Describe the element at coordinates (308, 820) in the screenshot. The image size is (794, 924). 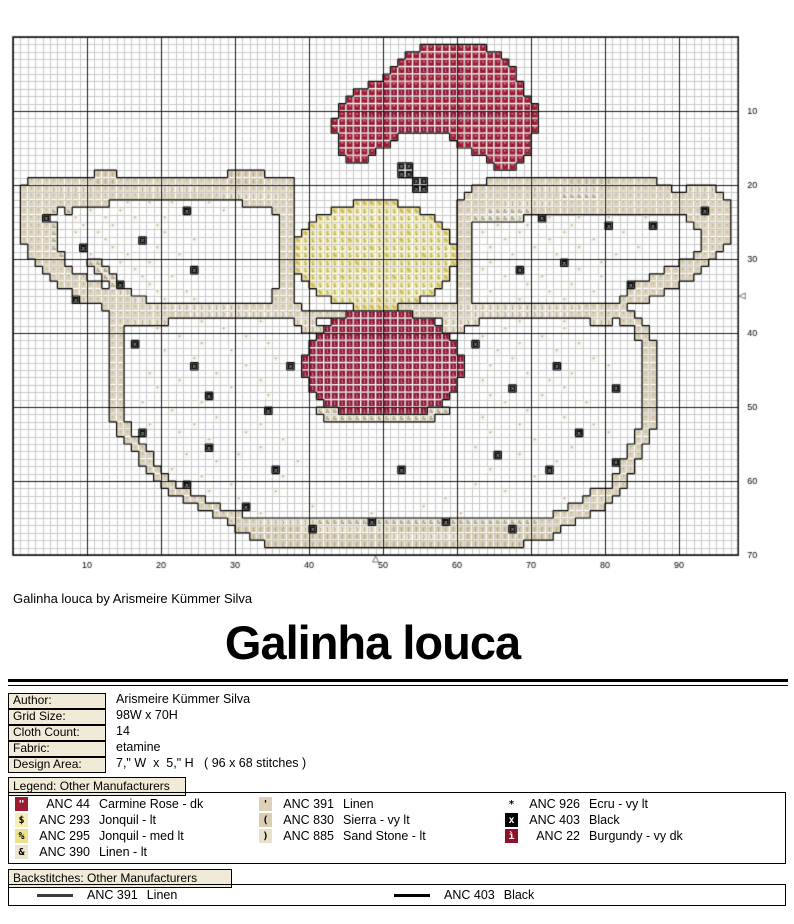
I see `legend-code: ANC 830` at that location.